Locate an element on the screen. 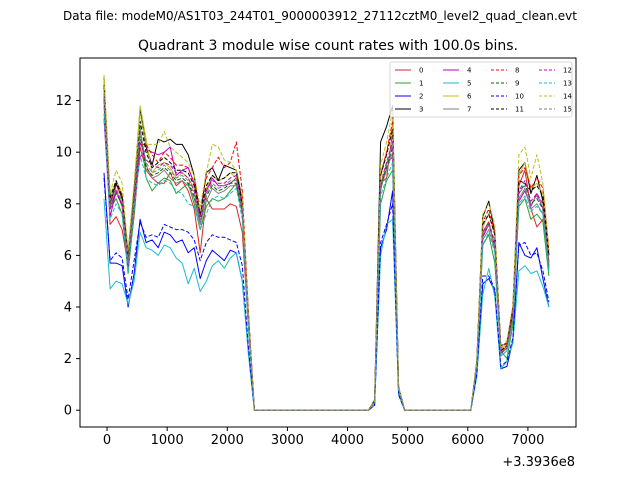  legend-label-1: 1 is located at coordinates (421, 84).